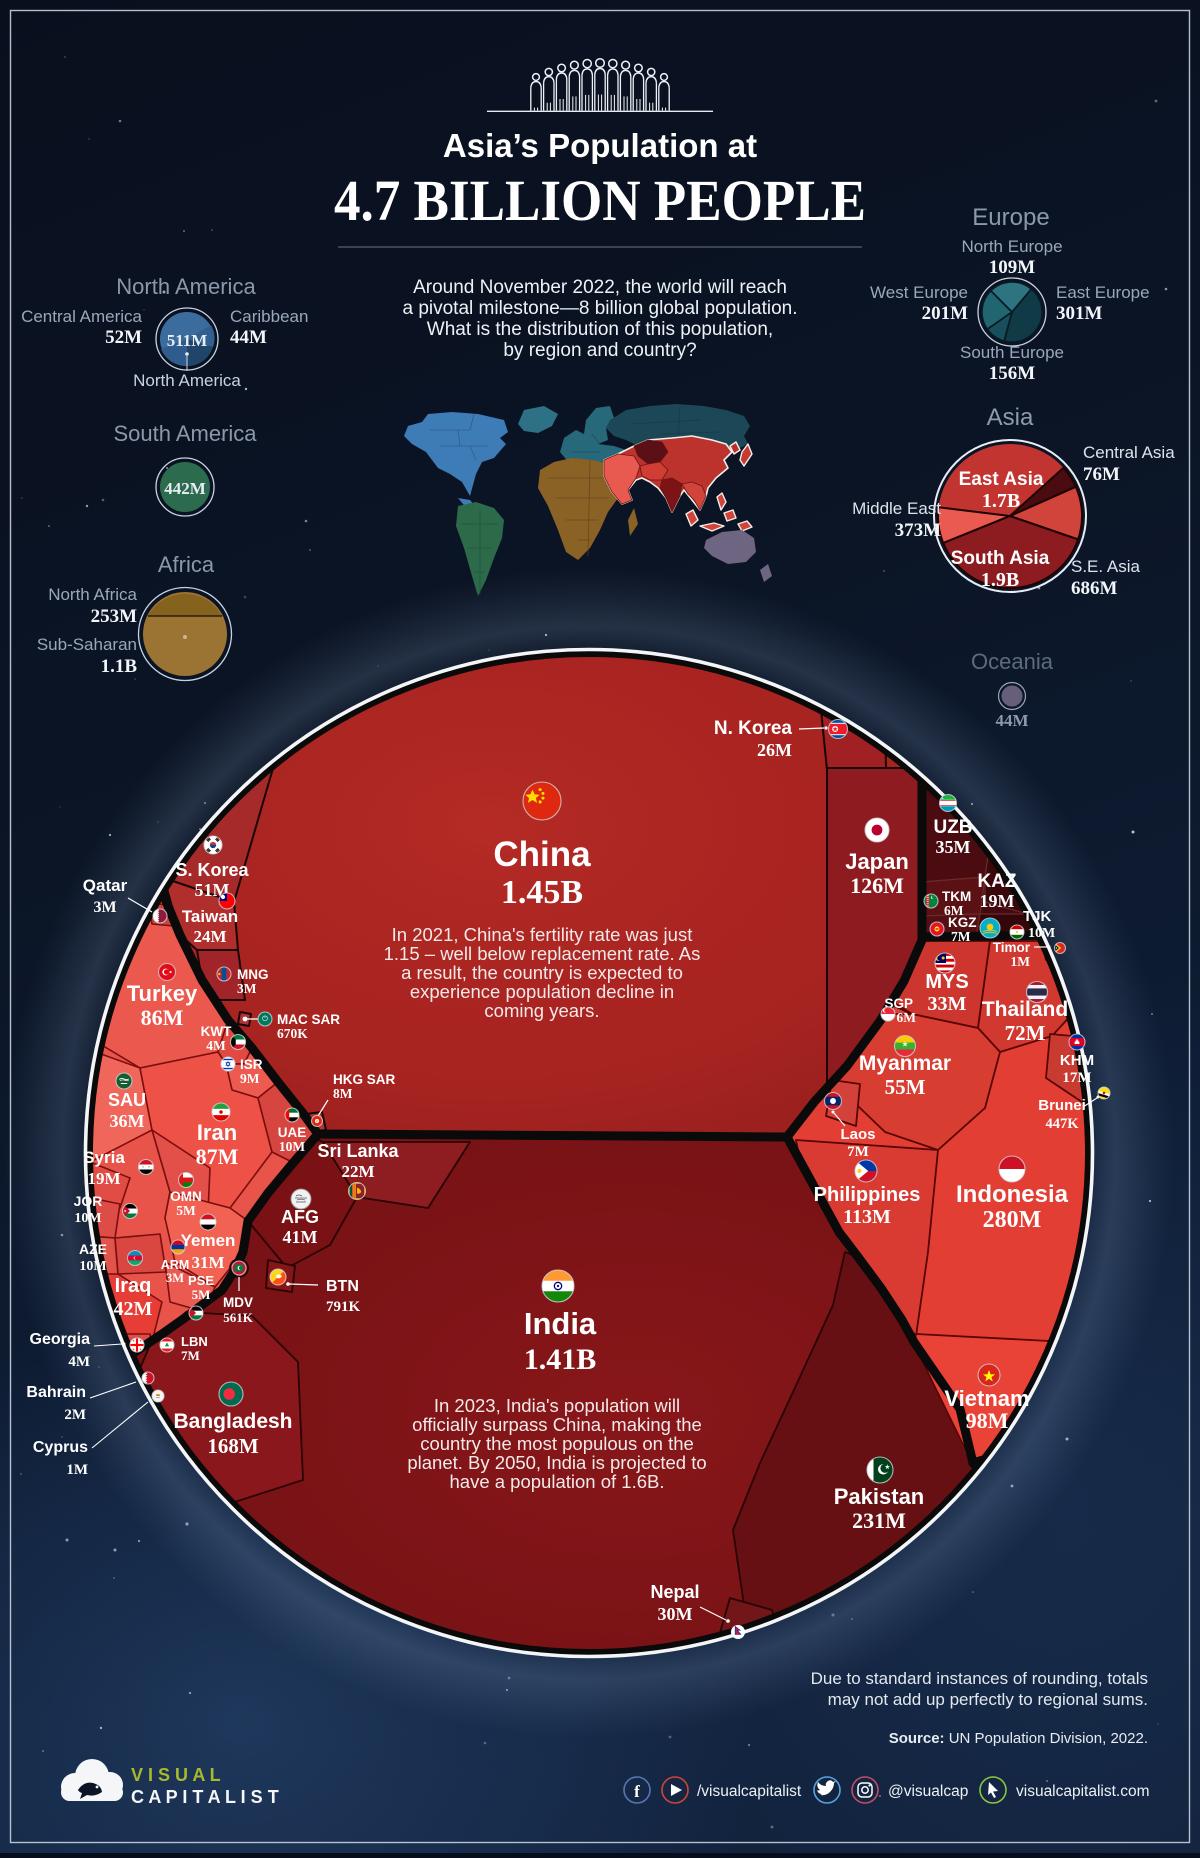  What do you see at coordinates (205, 1797) in the screenshot?
I see `svg-text: C A P I T A L I S T` at bounding box center [205, 1797].